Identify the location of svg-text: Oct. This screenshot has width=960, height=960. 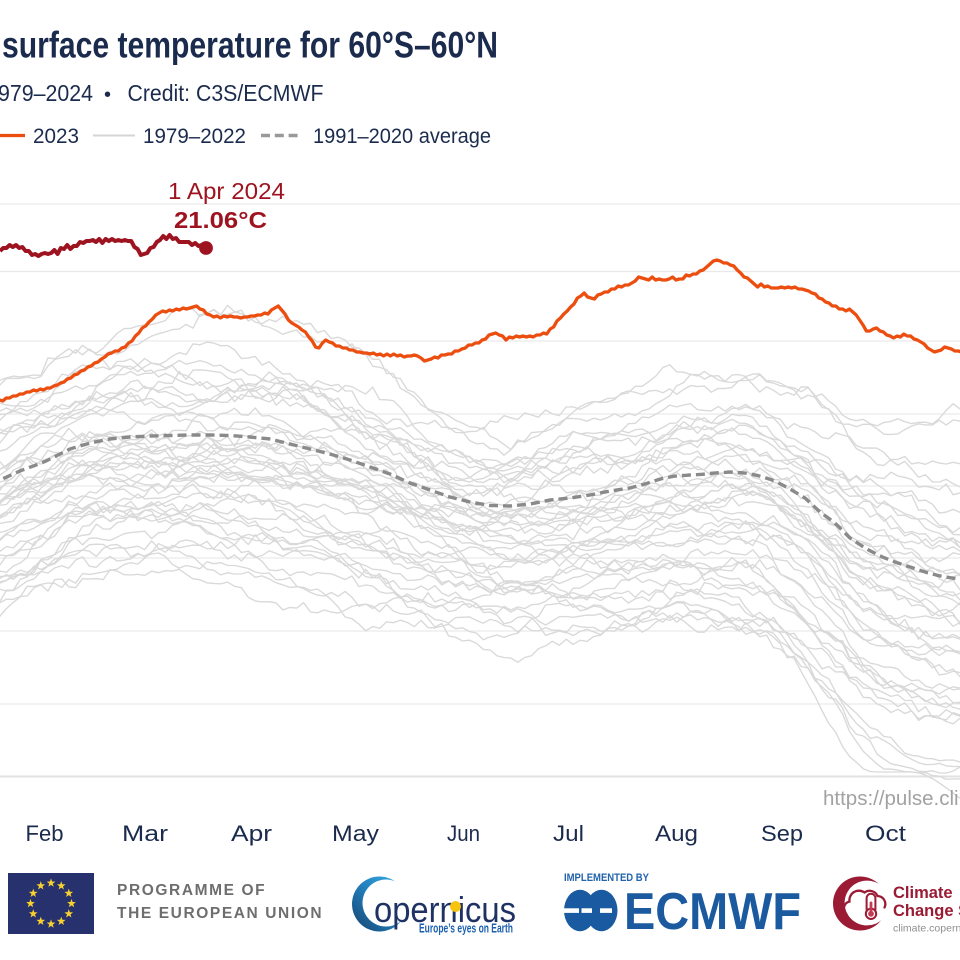
(886, 833).